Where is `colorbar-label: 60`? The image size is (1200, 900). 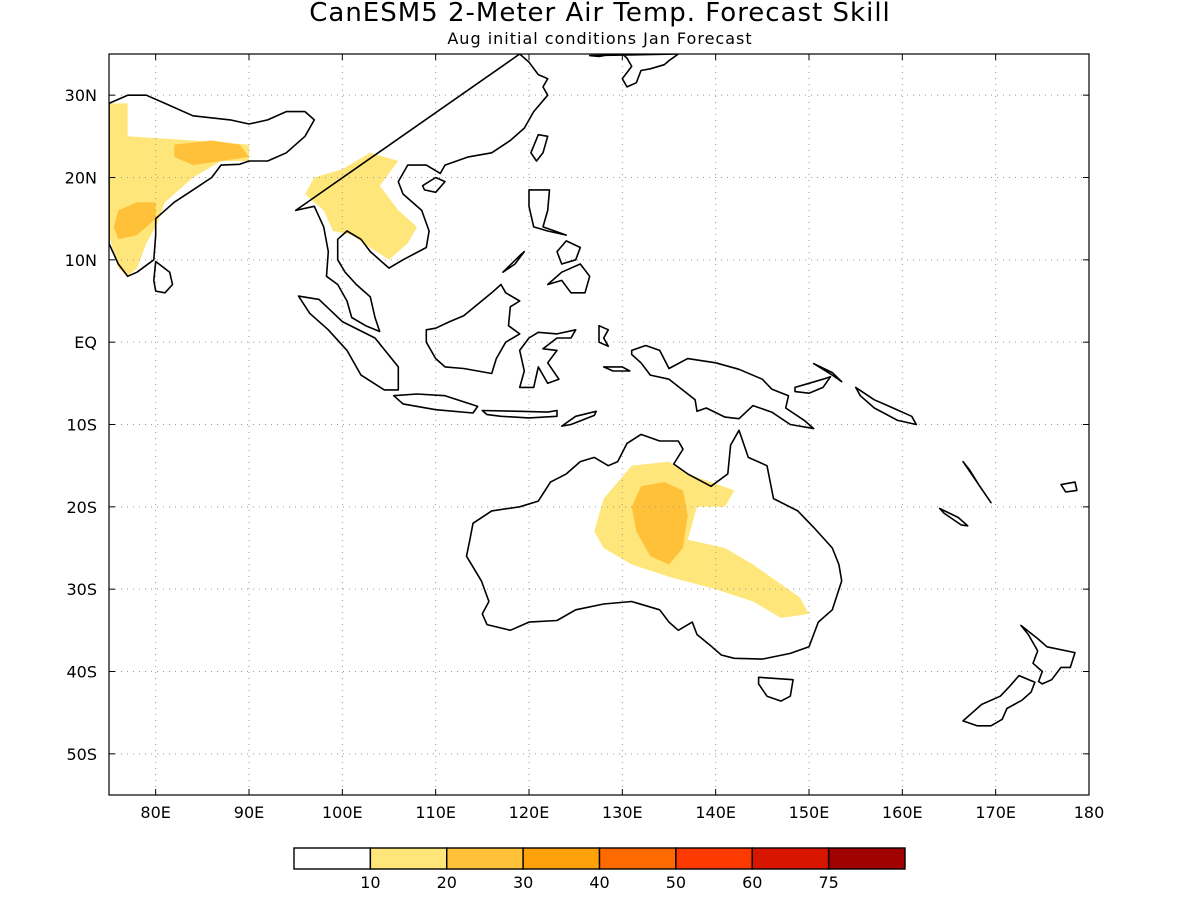 colorbar-label: 60 is located at coordinates (752, 882).